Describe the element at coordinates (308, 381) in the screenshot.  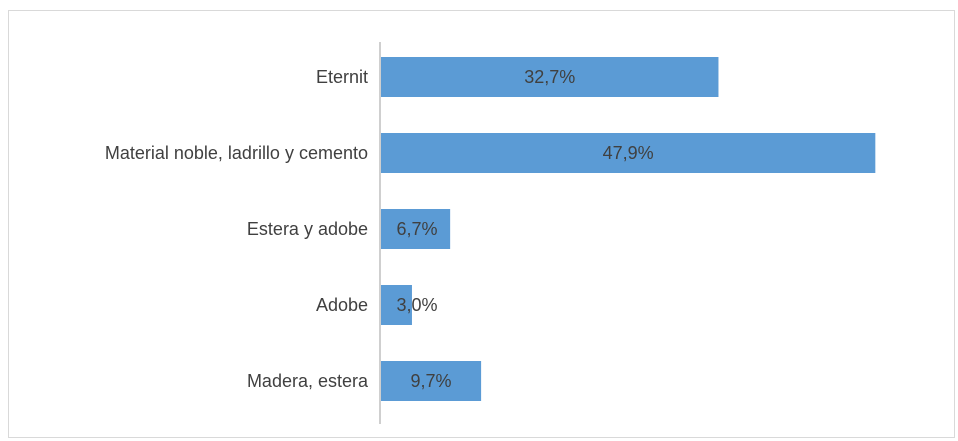
I see `category-label-madera-estera: Madera, estera` at that location.